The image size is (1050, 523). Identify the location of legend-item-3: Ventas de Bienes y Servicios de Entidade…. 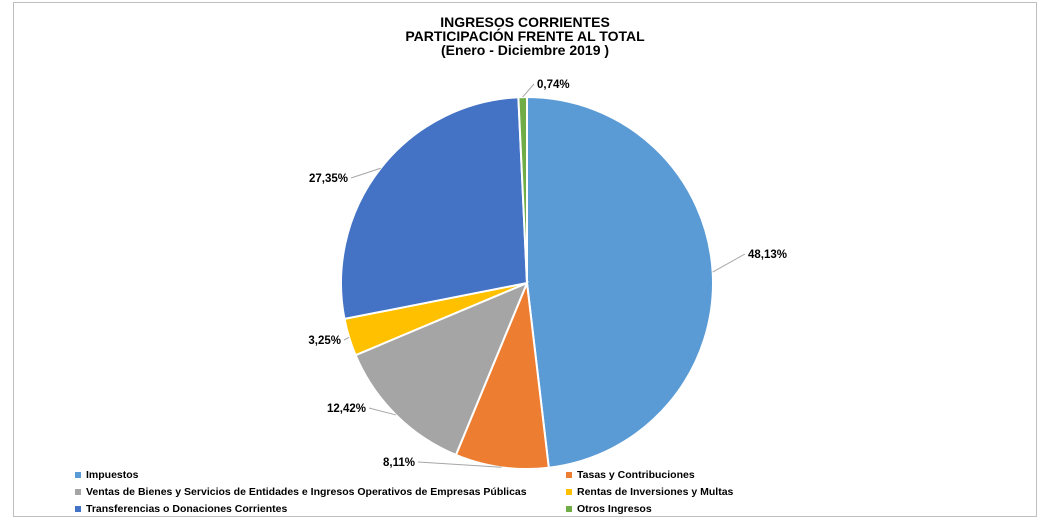
(301, 492).